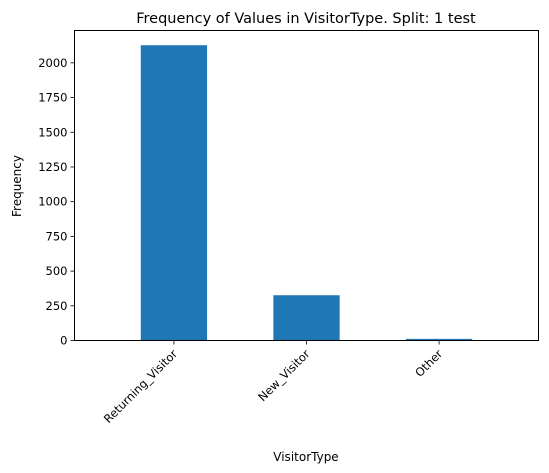 This screenshot has width=549, height=473. I want to click on y-tick-label: 500, so click(57, 271).